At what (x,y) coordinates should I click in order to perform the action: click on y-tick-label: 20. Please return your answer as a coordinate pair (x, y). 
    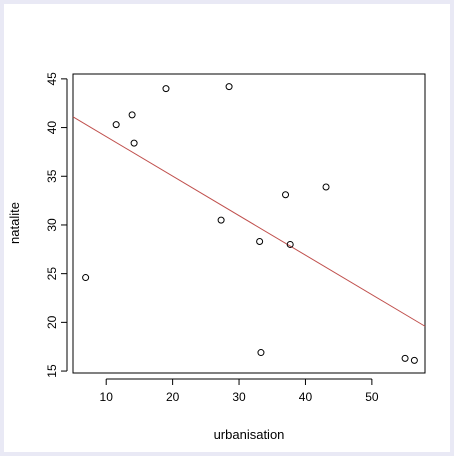
    Looking at the image, I should click on (52, 322).